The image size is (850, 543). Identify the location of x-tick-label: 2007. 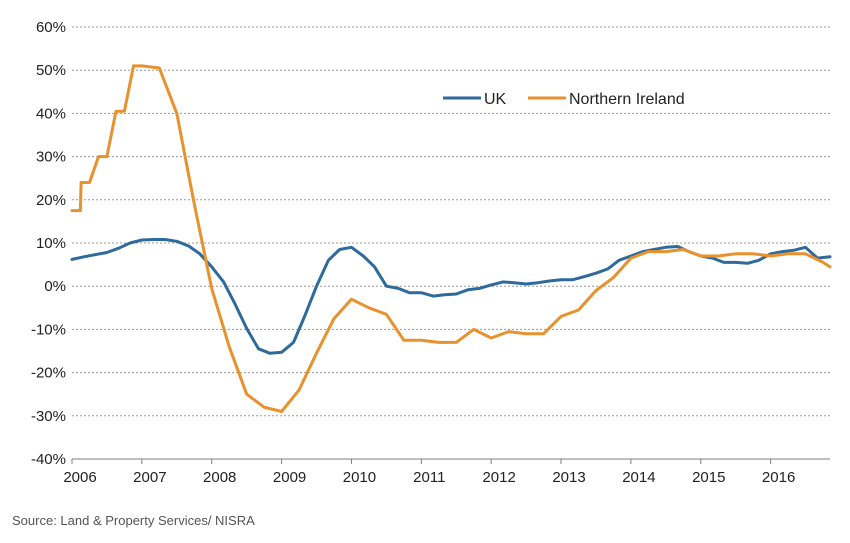
(149, 477).